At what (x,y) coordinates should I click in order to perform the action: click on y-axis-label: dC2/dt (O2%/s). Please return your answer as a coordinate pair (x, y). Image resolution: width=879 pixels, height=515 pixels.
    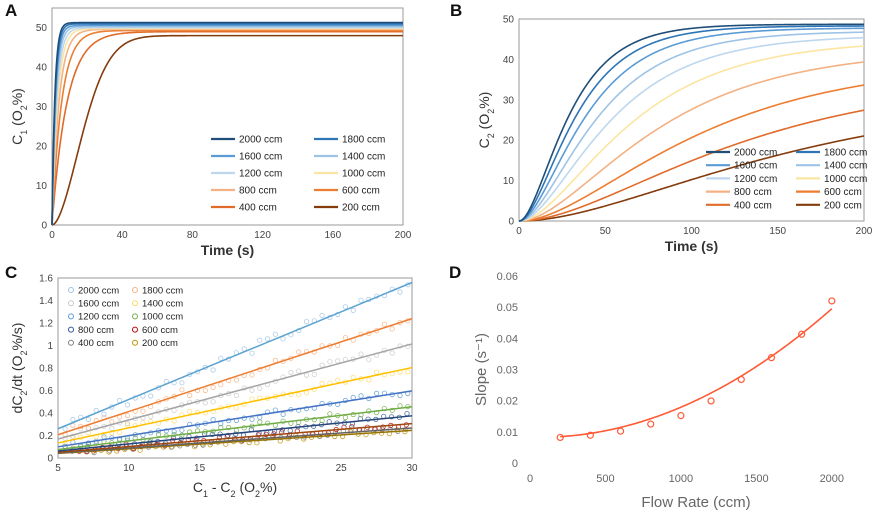
    Looking at the image, I should click on (19, 368).